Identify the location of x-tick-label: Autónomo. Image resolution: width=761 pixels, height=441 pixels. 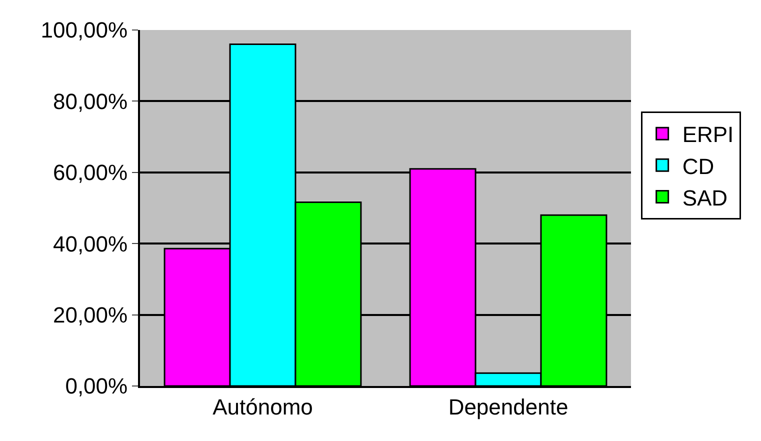
(262, 407).